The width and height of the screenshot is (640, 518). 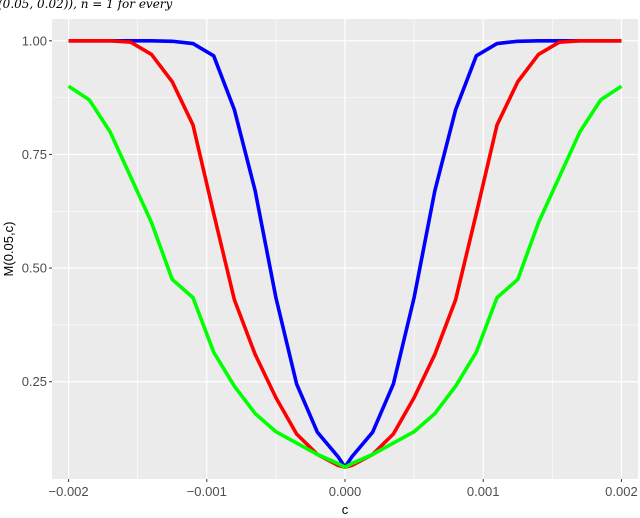 I want to click on y-tick-label: 0.25, so click(x=34, y=381).